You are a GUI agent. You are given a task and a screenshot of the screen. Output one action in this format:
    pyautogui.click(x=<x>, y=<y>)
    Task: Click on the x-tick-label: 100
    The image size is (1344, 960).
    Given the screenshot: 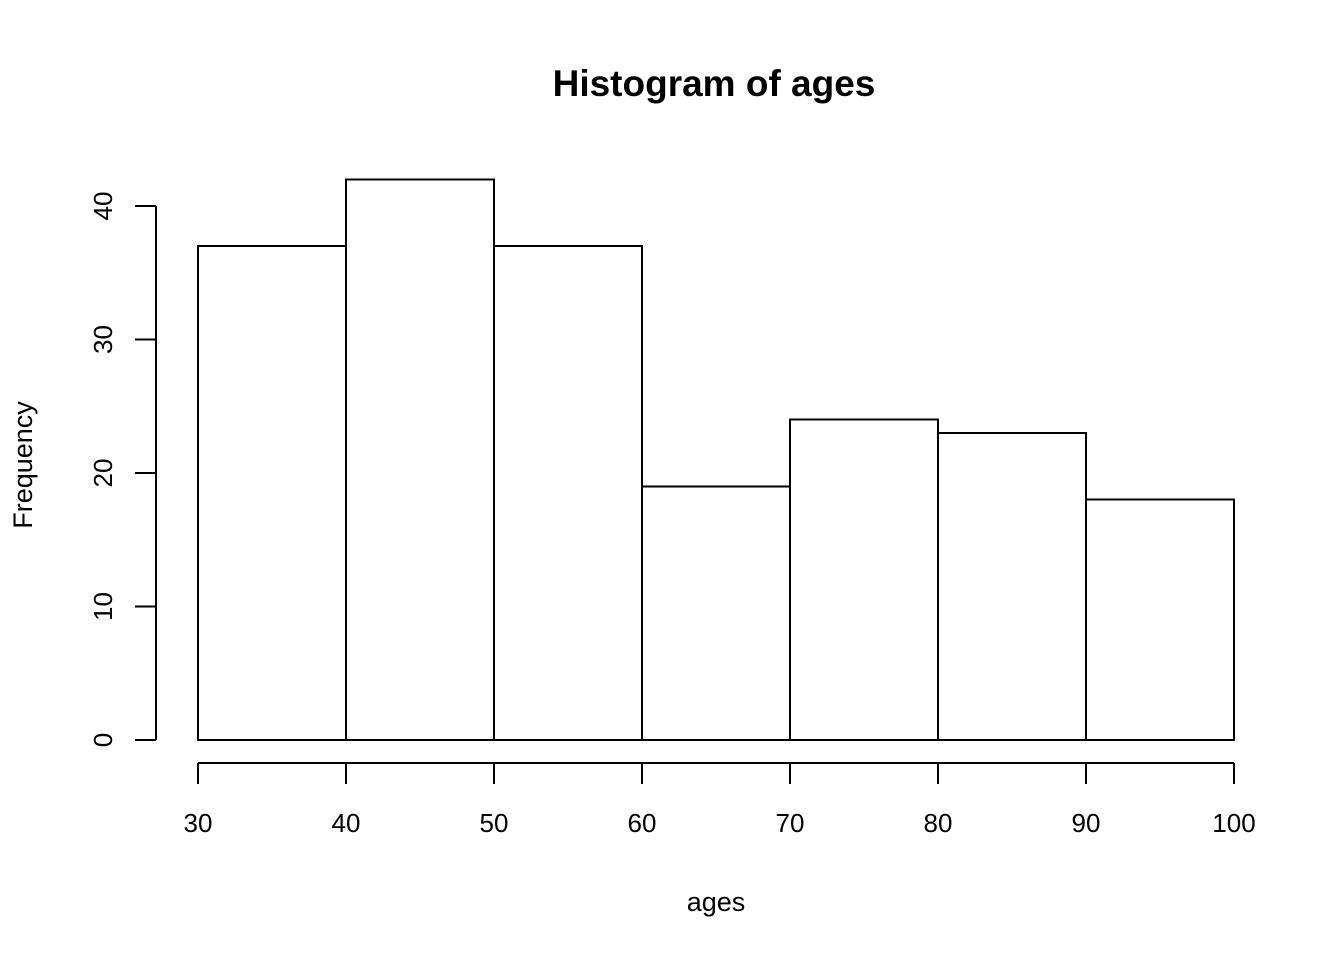 What is the action you would take?
    pyautogui.click(x=1233, y=823)
    